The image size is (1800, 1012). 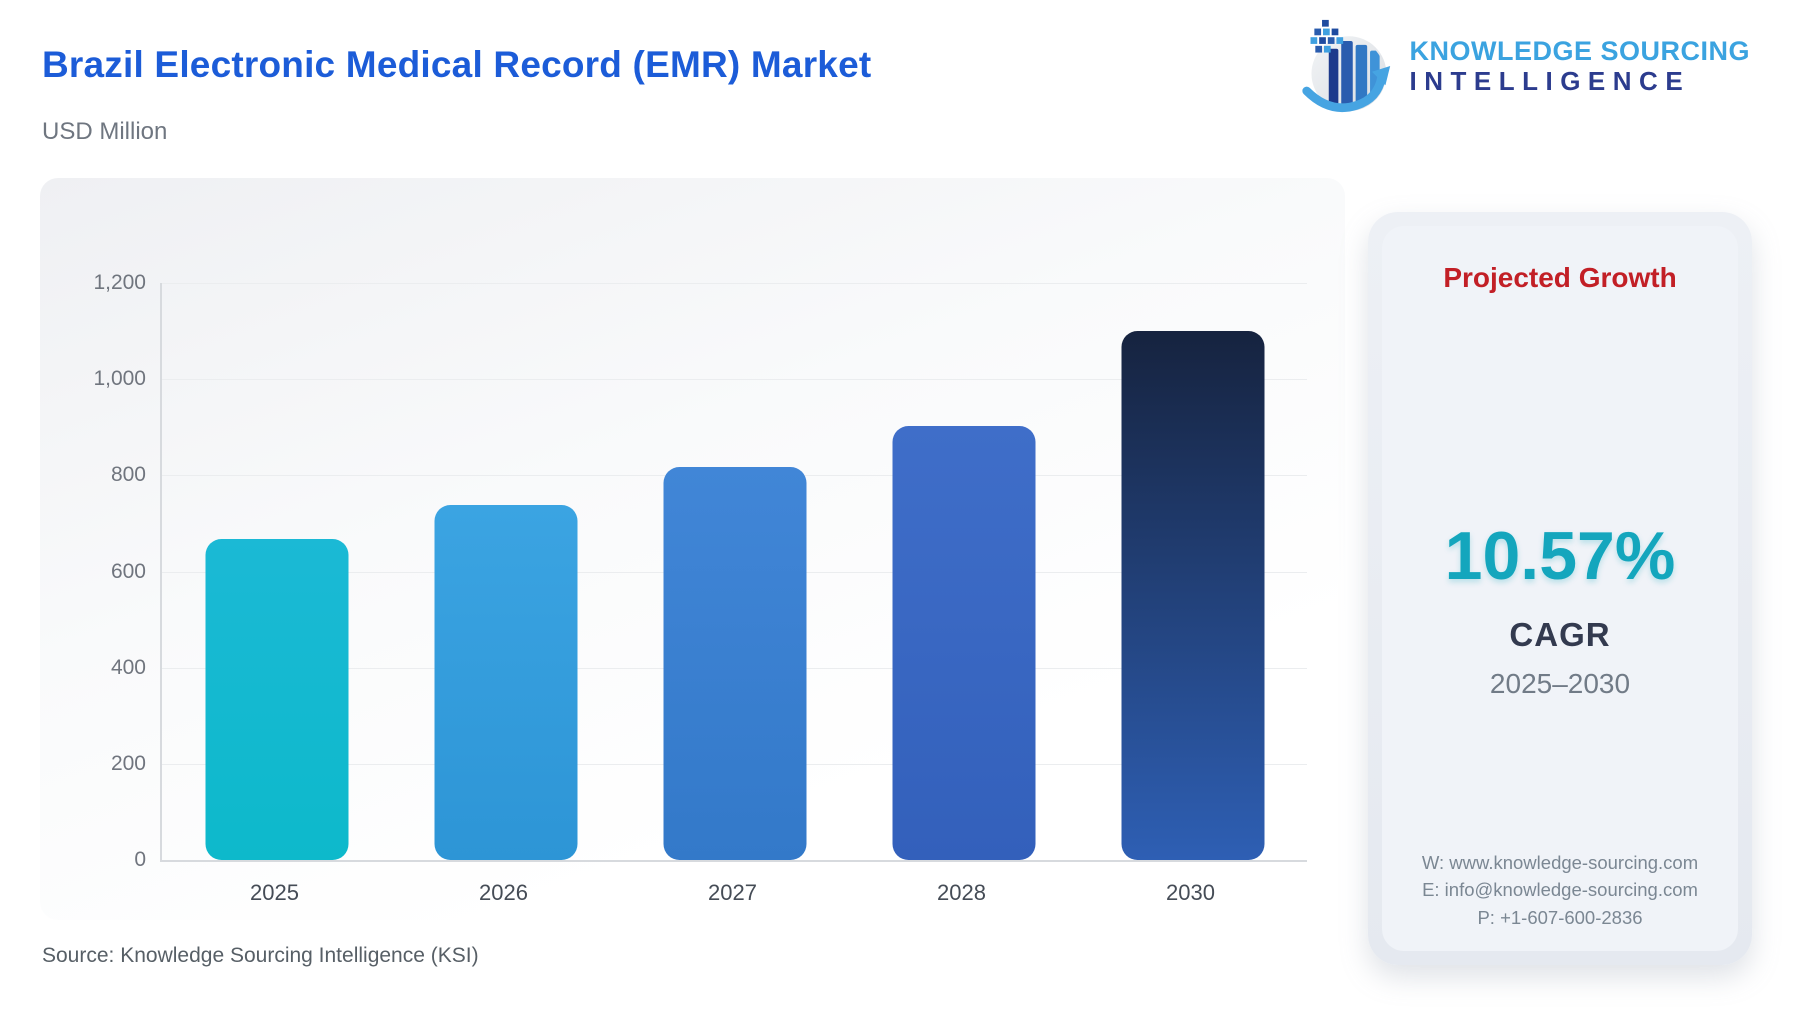 I want to click on y-tick-label: 0, so click(x=140, y=859).